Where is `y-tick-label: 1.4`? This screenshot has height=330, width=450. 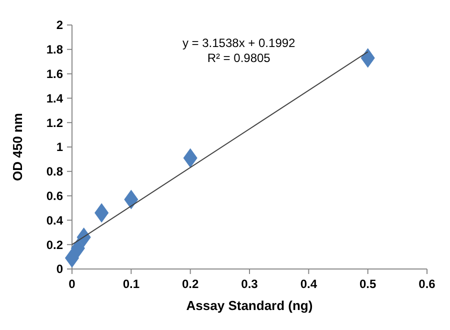 y-tick-label: 1.4 is located at coordinates (55, 98).